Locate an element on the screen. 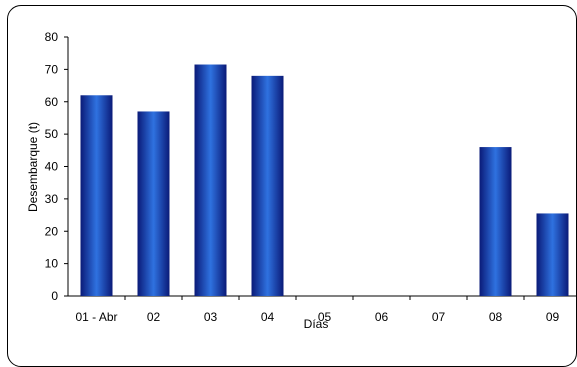  x-tick-label: 08 is located at coordinates (496, 317).